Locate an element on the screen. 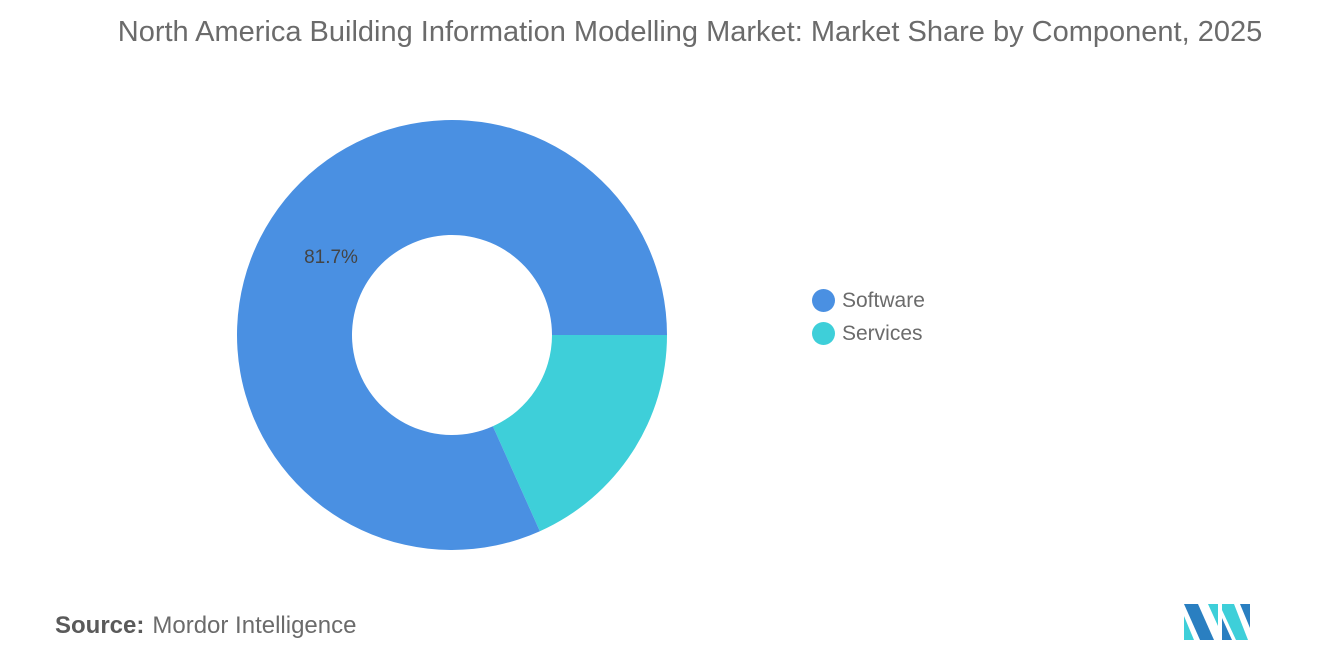 This screenshot has width=1320, height=665. legend-item-services: Services is located at coordinates (868, 333).